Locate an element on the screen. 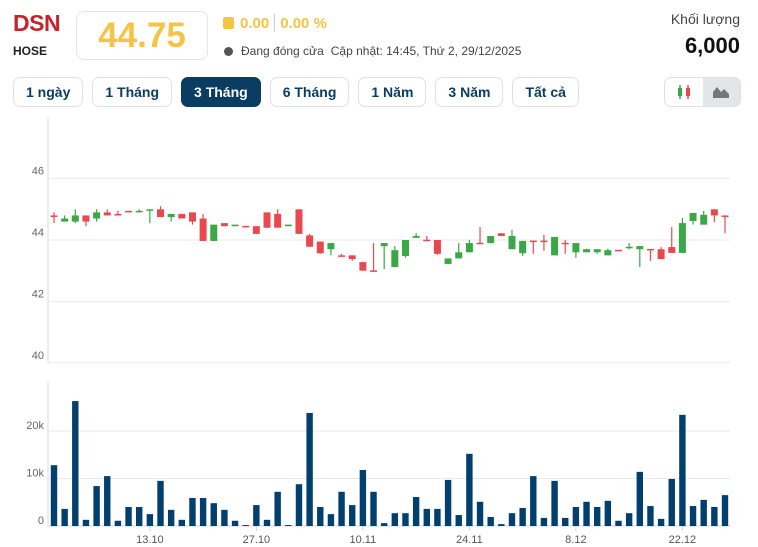 Image resolution: width=758 pixels, height=547 pixels. price-tick-label: 42 is located at coordinates (38, 294).